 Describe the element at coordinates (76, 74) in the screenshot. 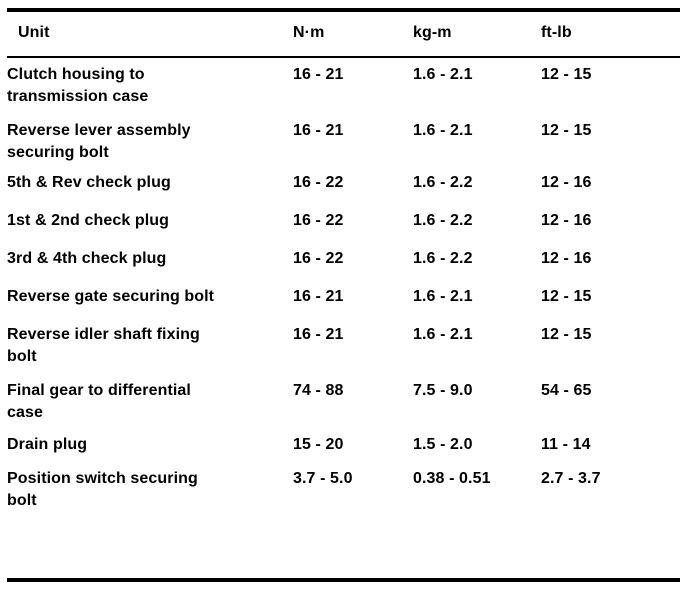

I see `cell-unit-line1: Clutch housing to` at that location.